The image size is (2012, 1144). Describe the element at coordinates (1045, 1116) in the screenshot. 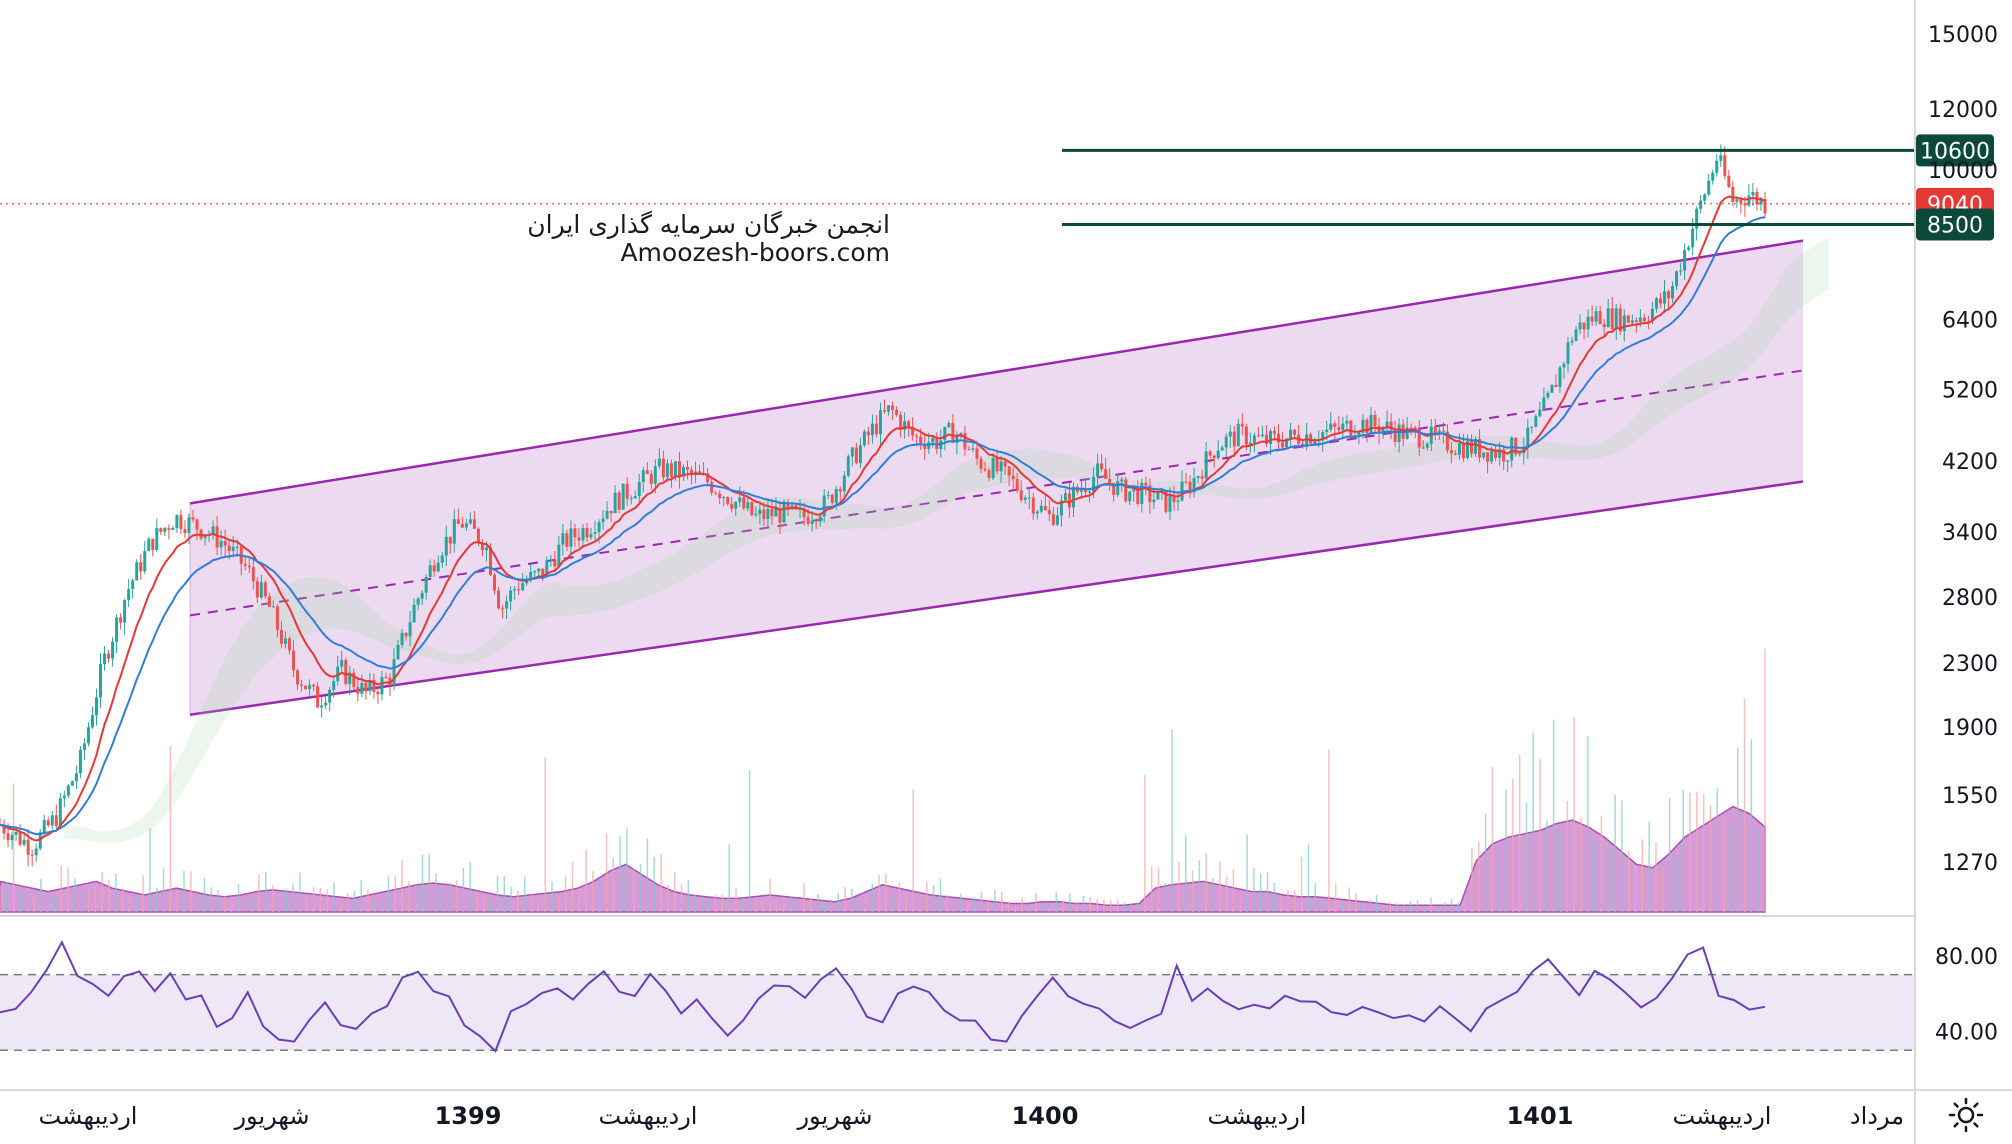

I see `time-tick-label: 1400` at that location.